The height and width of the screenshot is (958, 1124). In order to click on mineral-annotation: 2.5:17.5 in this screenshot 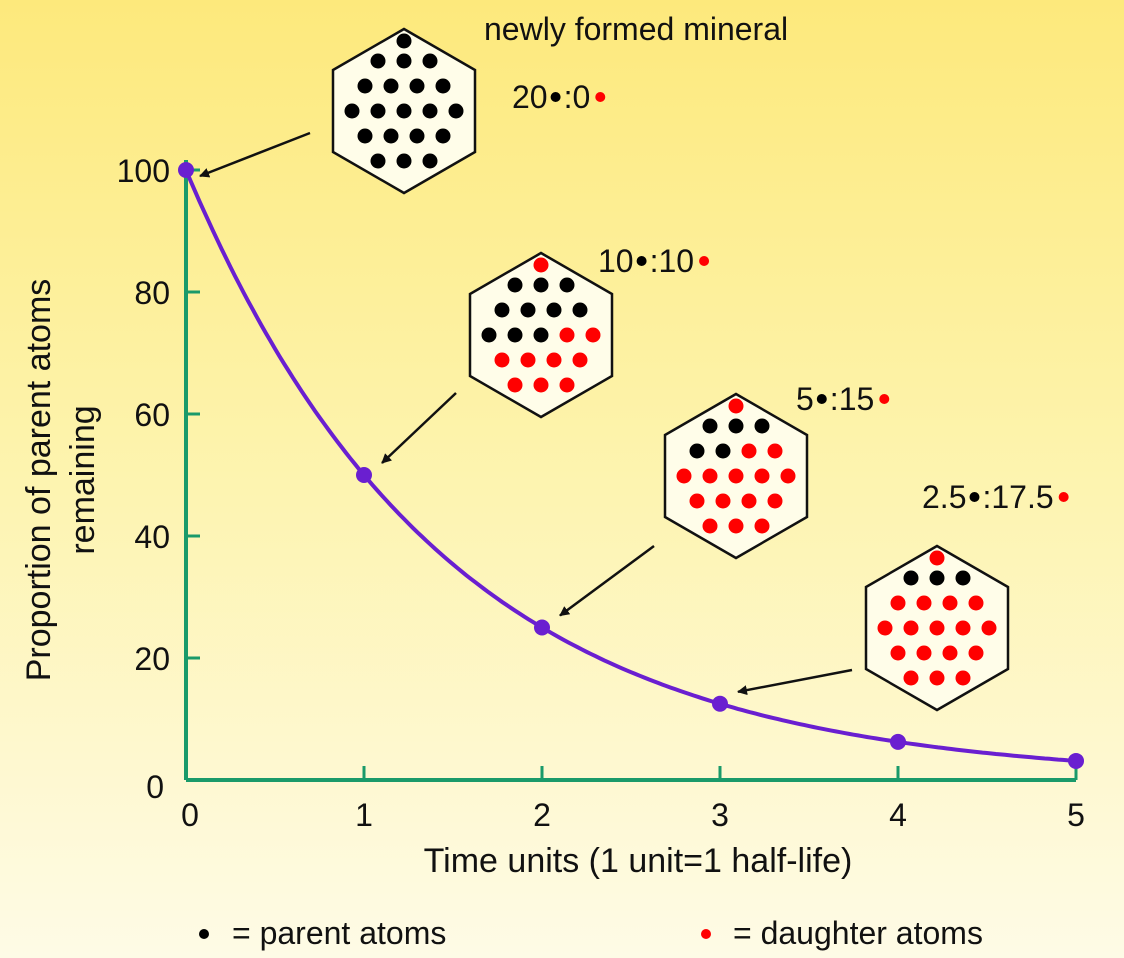, I will do `click(903, 595)`.